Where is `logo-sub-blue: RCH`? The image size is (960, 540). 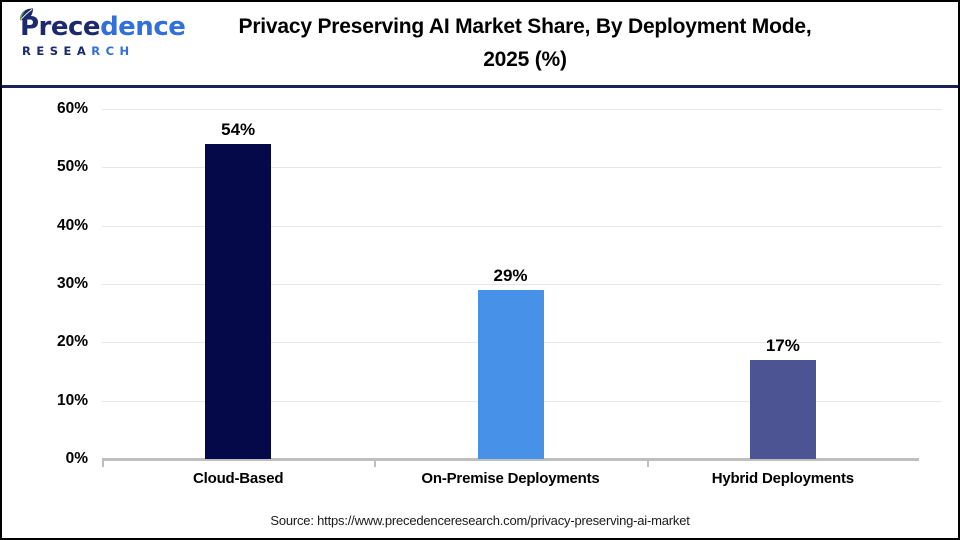 logo-sub-blue: RCH is located at coordinates (113, 51).